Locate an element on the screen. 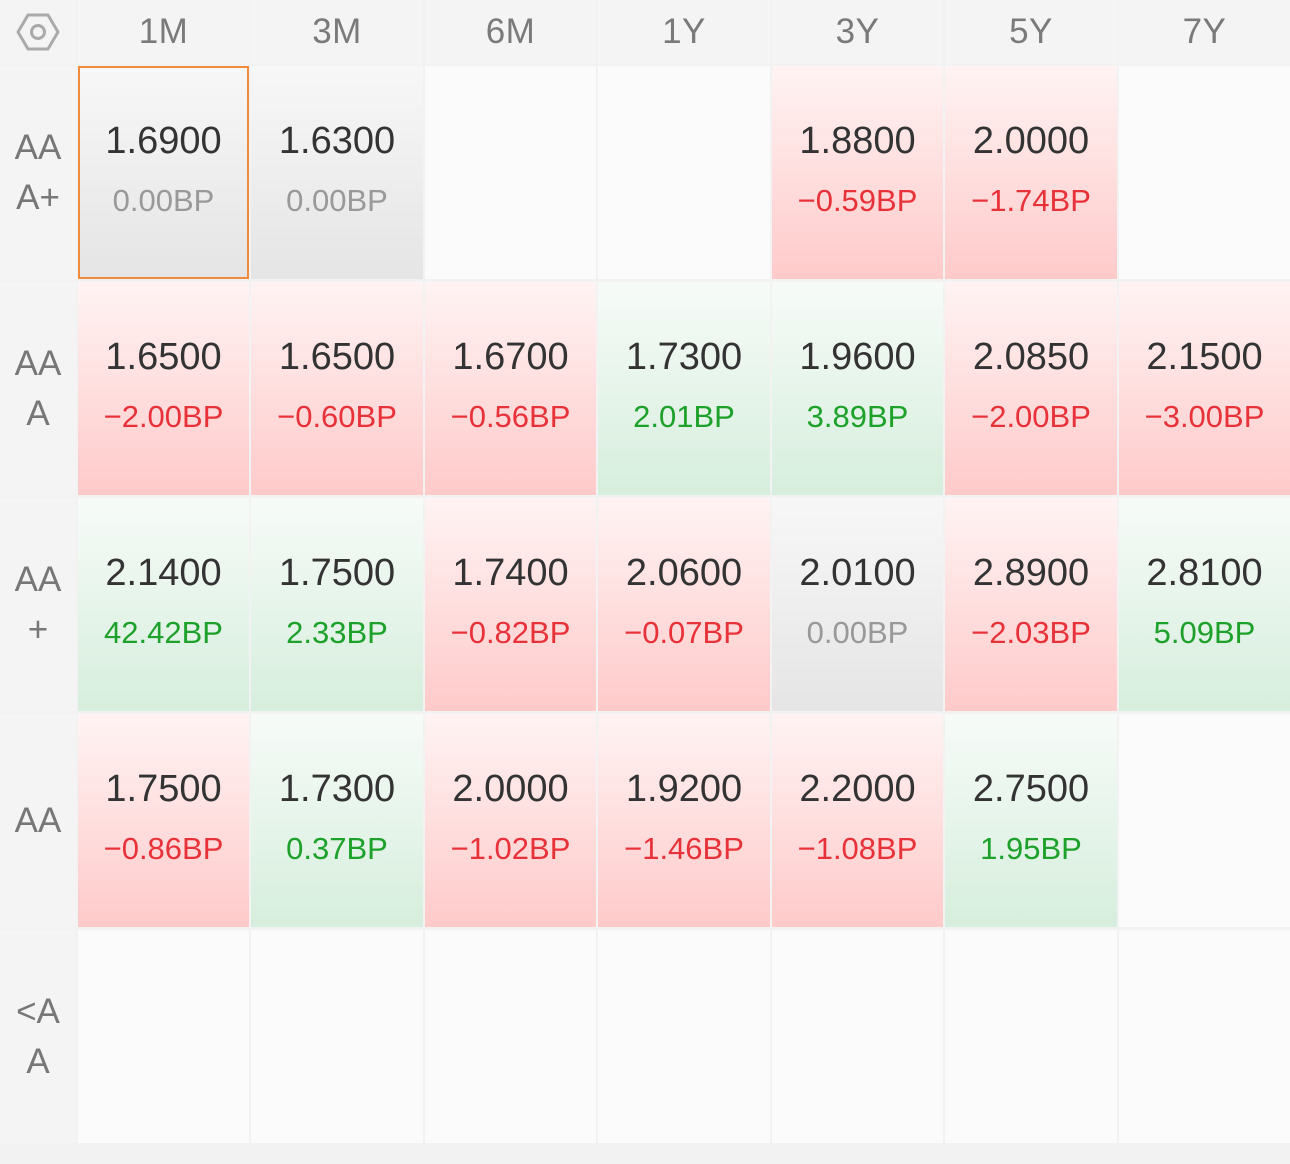  column-header-1m: 1M is located at coordinates (163, 32).